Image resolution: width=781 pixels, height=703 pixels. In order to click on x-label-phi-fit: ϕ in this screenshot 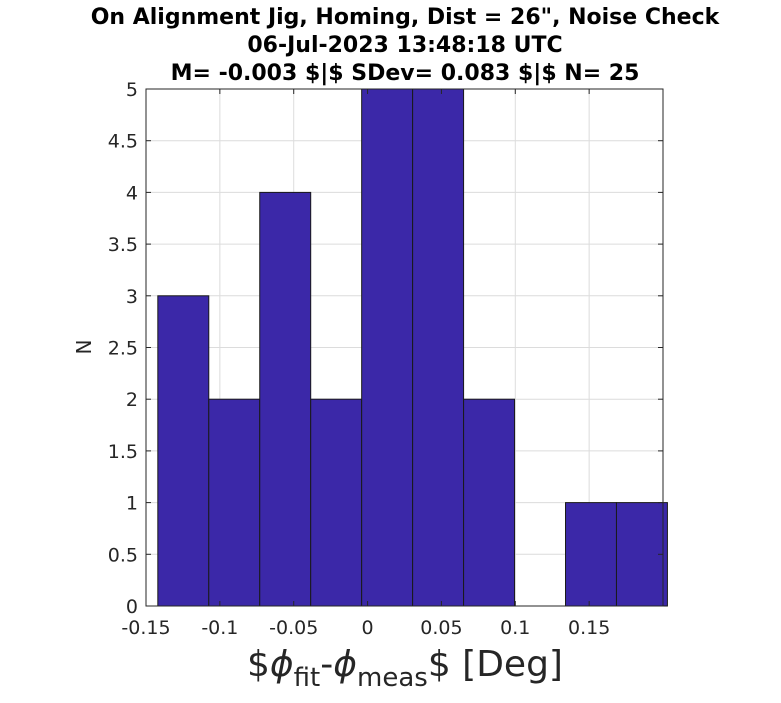, I will do `click(282, 664)`.